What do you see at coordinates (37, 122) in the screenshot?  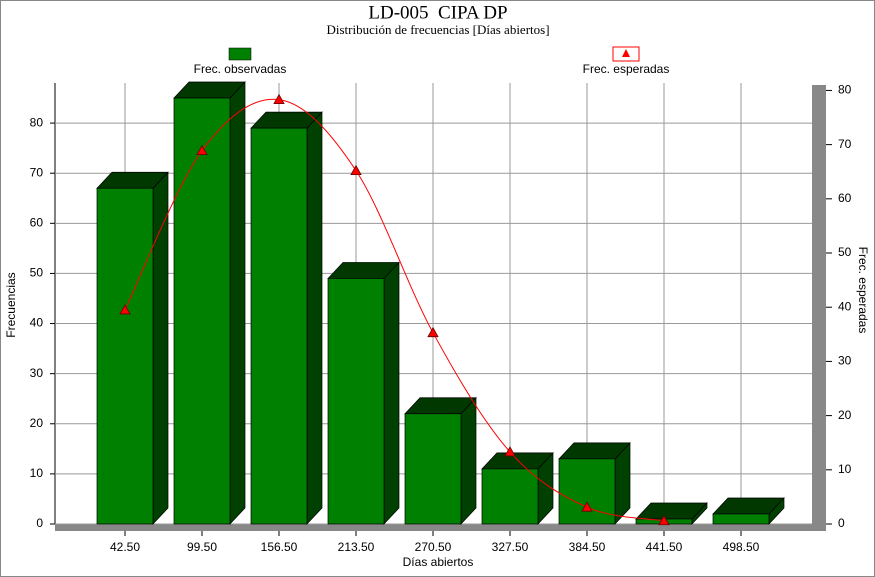 I see `y-tick-label: 80` at bounding box center [37, 122].